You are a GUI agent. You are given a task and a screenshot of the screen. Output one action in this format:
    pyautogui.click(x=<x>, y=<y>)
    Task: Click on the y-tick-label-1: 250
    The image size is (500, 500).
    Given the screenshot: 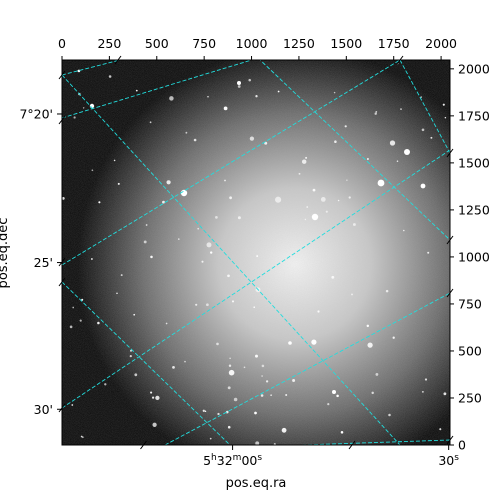 What is the action you would take?
    pyautogui.click(x=470, y=397)
    